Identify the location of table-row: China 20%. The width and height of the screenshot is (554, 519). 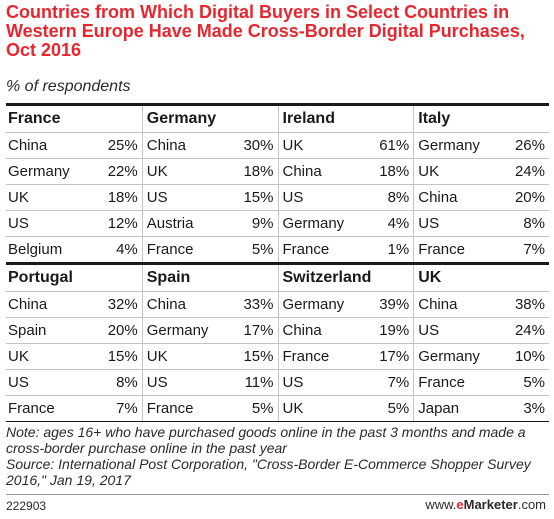
(481, 197).